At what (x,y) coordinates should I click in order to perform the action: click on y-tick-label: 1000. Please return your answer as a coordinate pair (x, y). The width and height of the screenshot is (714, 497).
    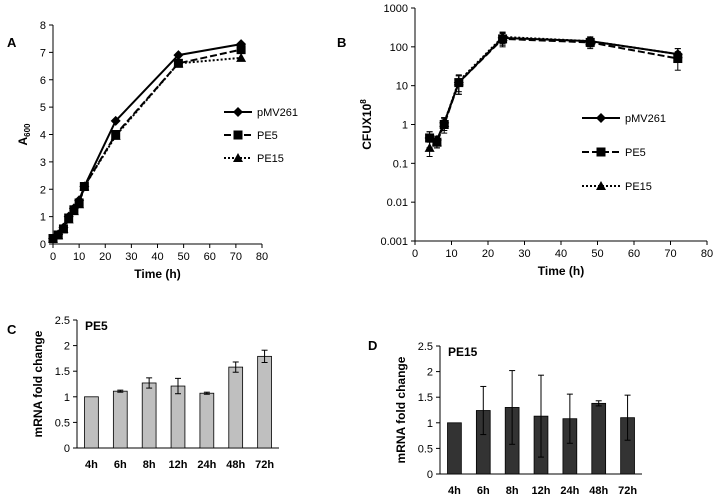
    Looking at the image, I should click on (396, 9).